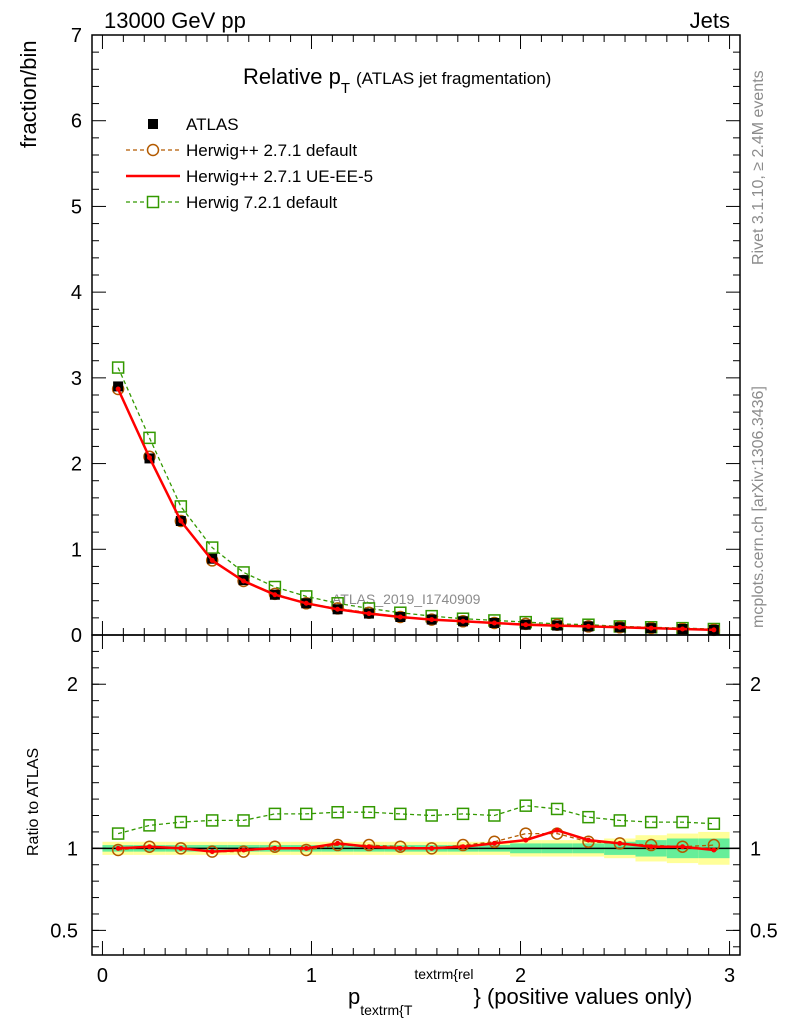 This screenshot has height=1029, width=786. I want to click on top-y-tick-label-2: 2, so click(76, 465).